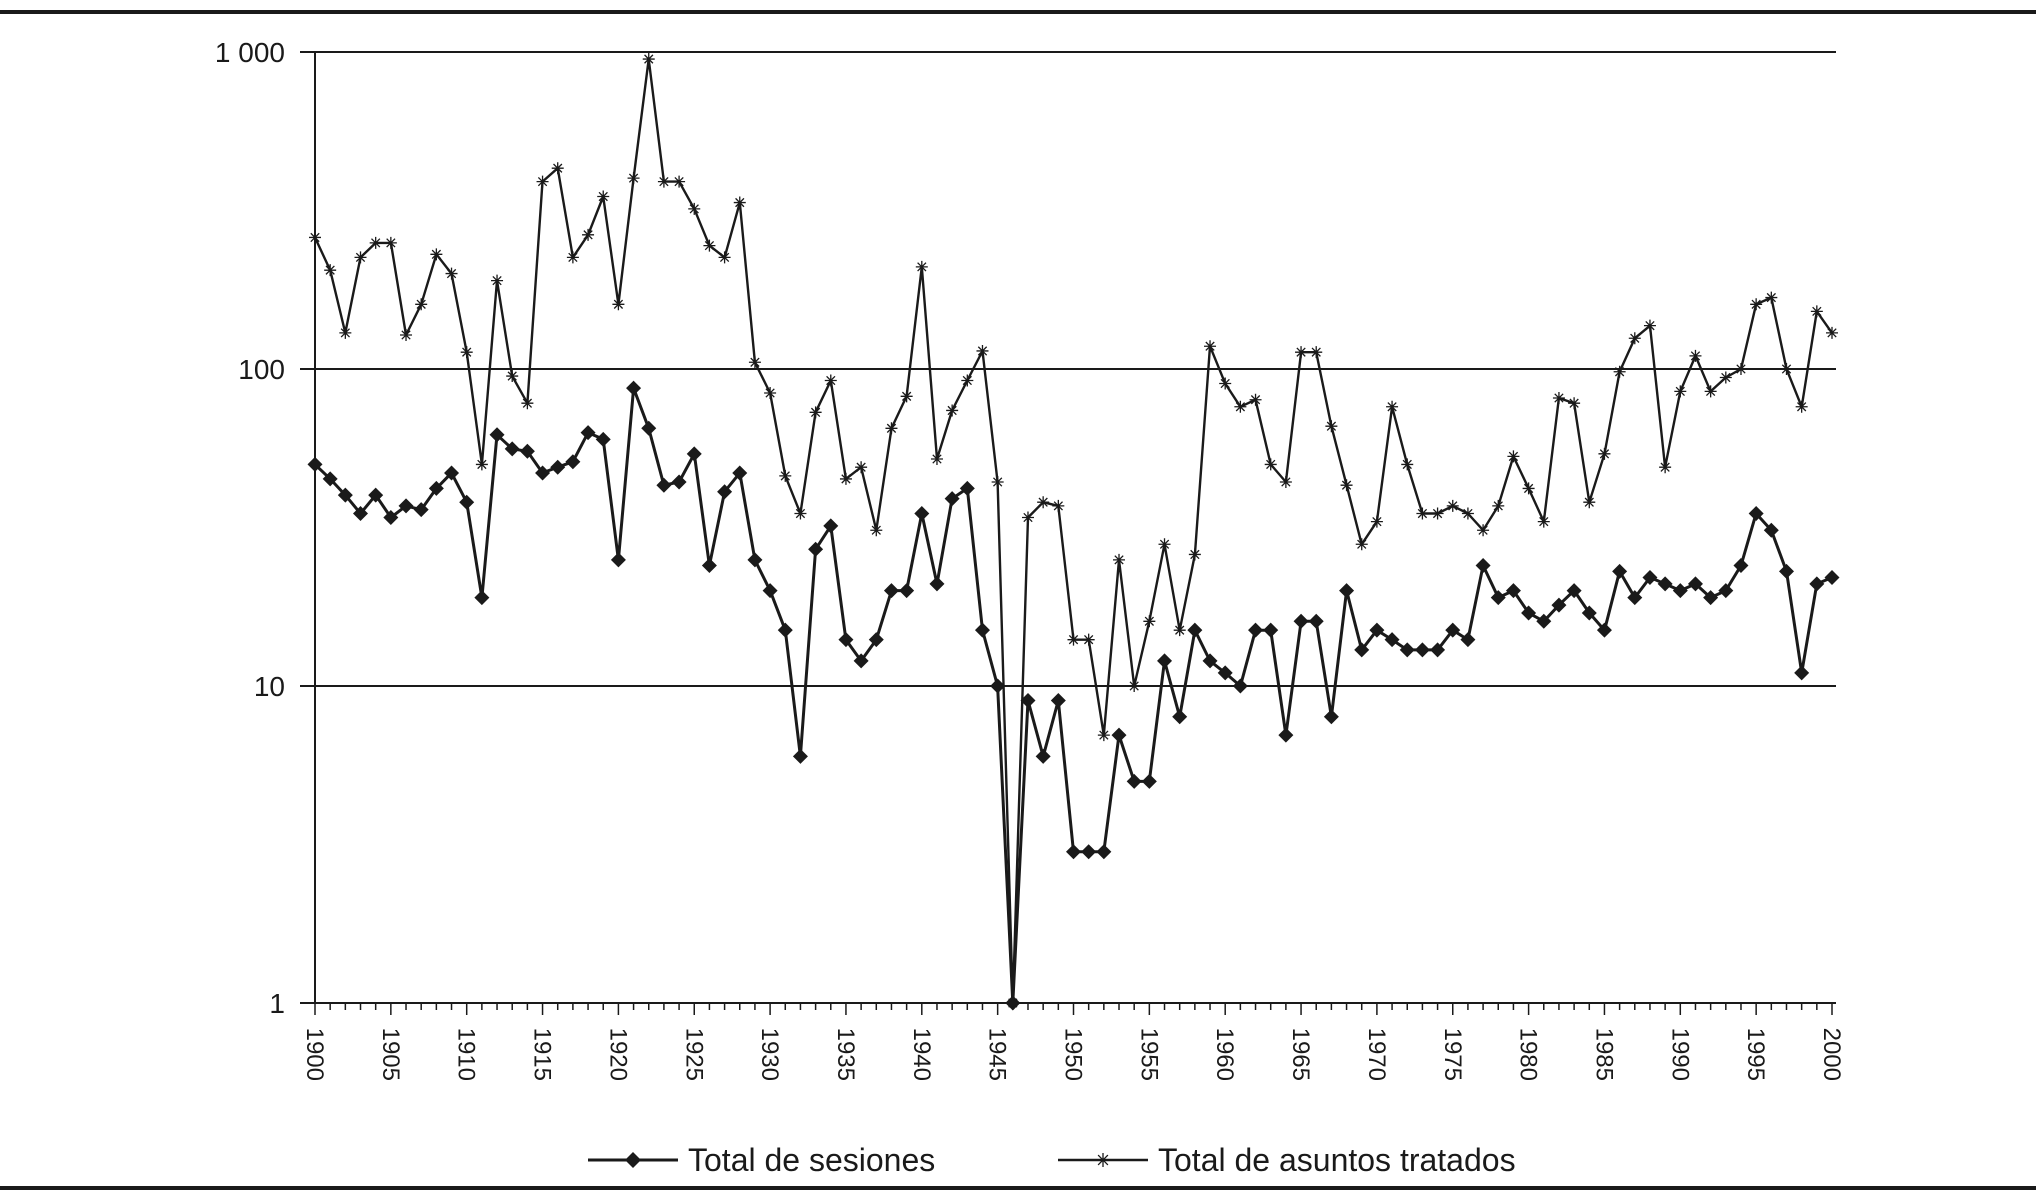 The image size is (2036, 1199). What do you see at coordinates (845, 1054) in the screenshot?
I see `x-tick-label: 1935` at bounding box center [845, 1054].